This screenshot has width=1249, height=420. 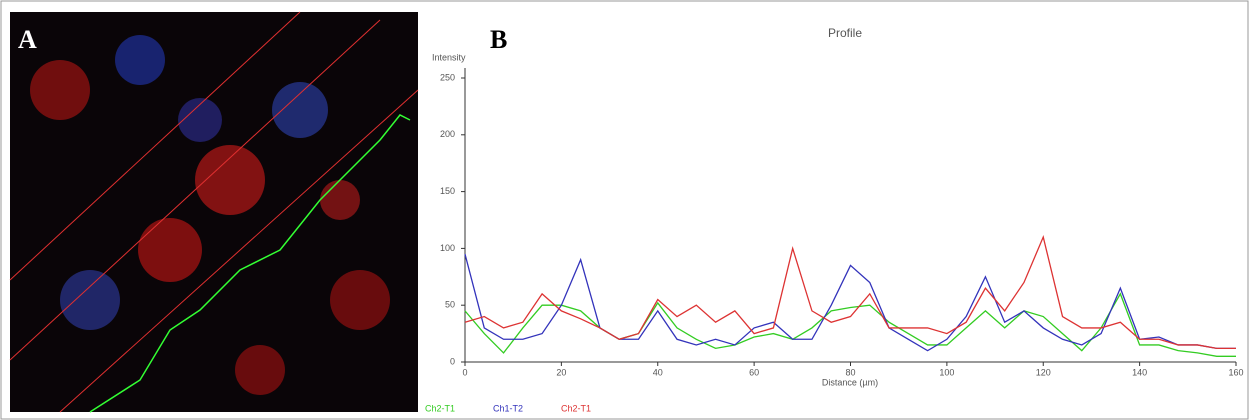 What do you see at coordinates (498, 39) in the screenshot?
I see `panel-label: B` at bounding box center [498, 39].